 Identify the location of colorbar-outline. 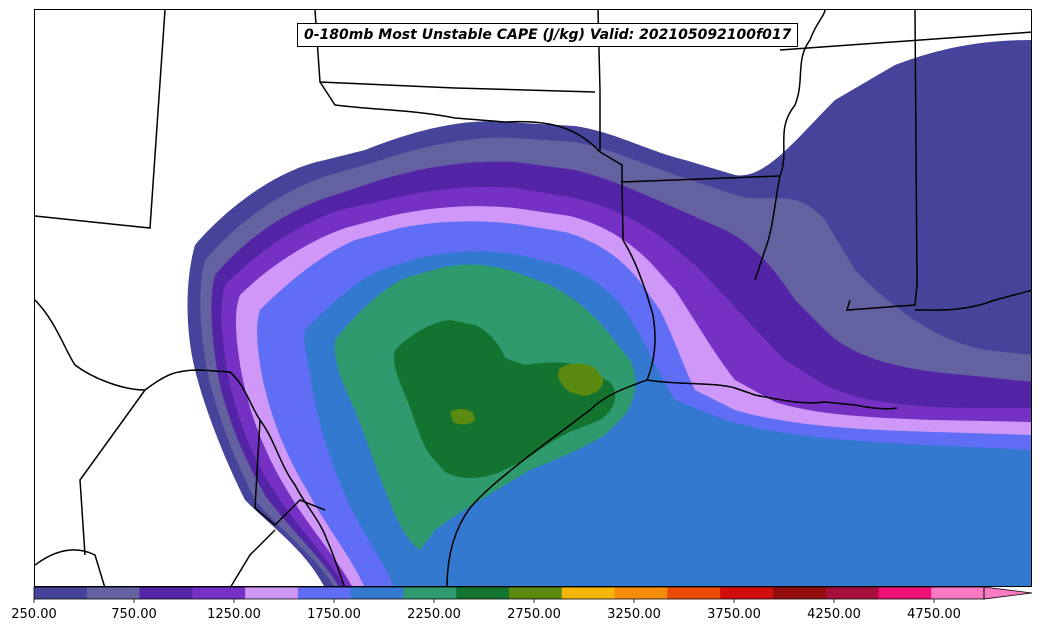
(509, 593).